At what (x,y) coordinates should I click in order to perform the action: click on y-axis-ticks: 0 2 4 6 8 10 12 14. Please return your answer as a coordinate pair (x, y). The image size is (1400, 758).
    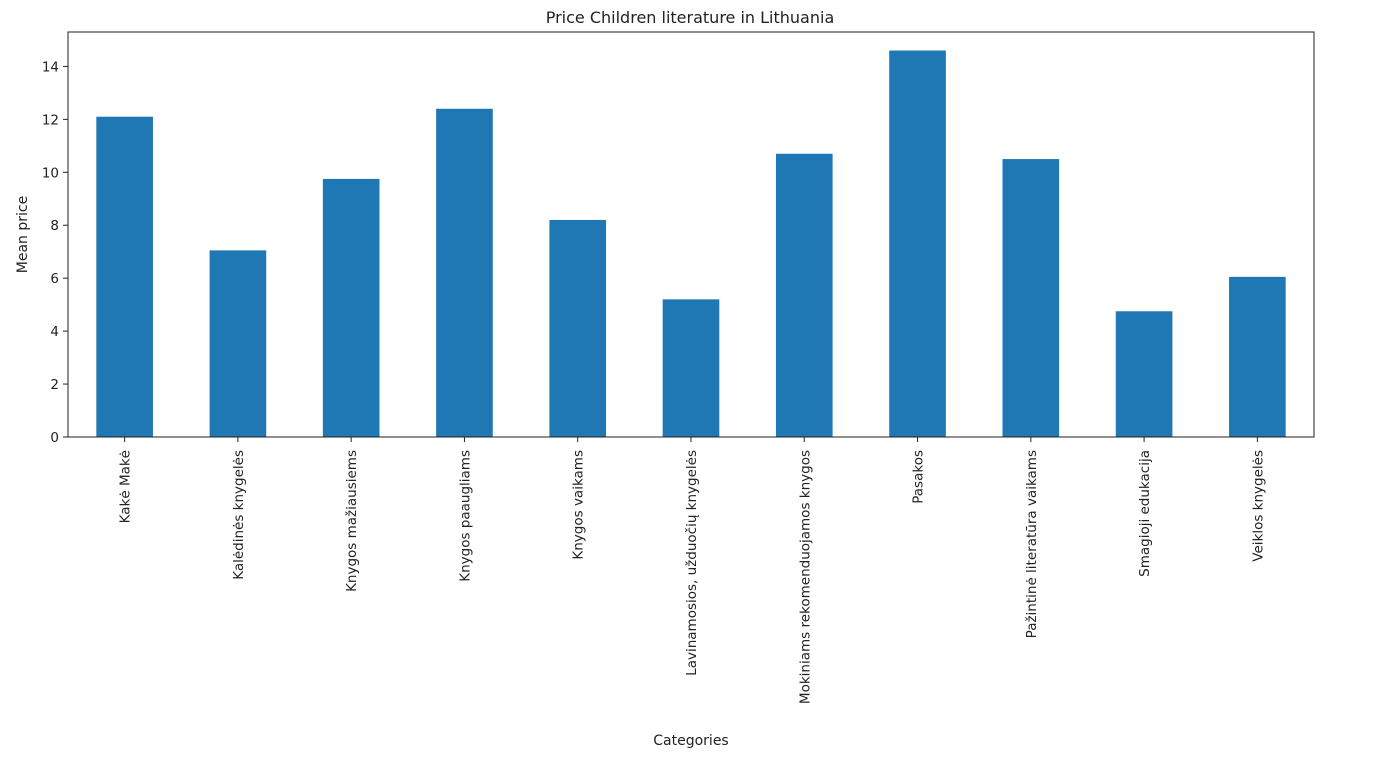
    Looking at the image, I should click on (55, 252).